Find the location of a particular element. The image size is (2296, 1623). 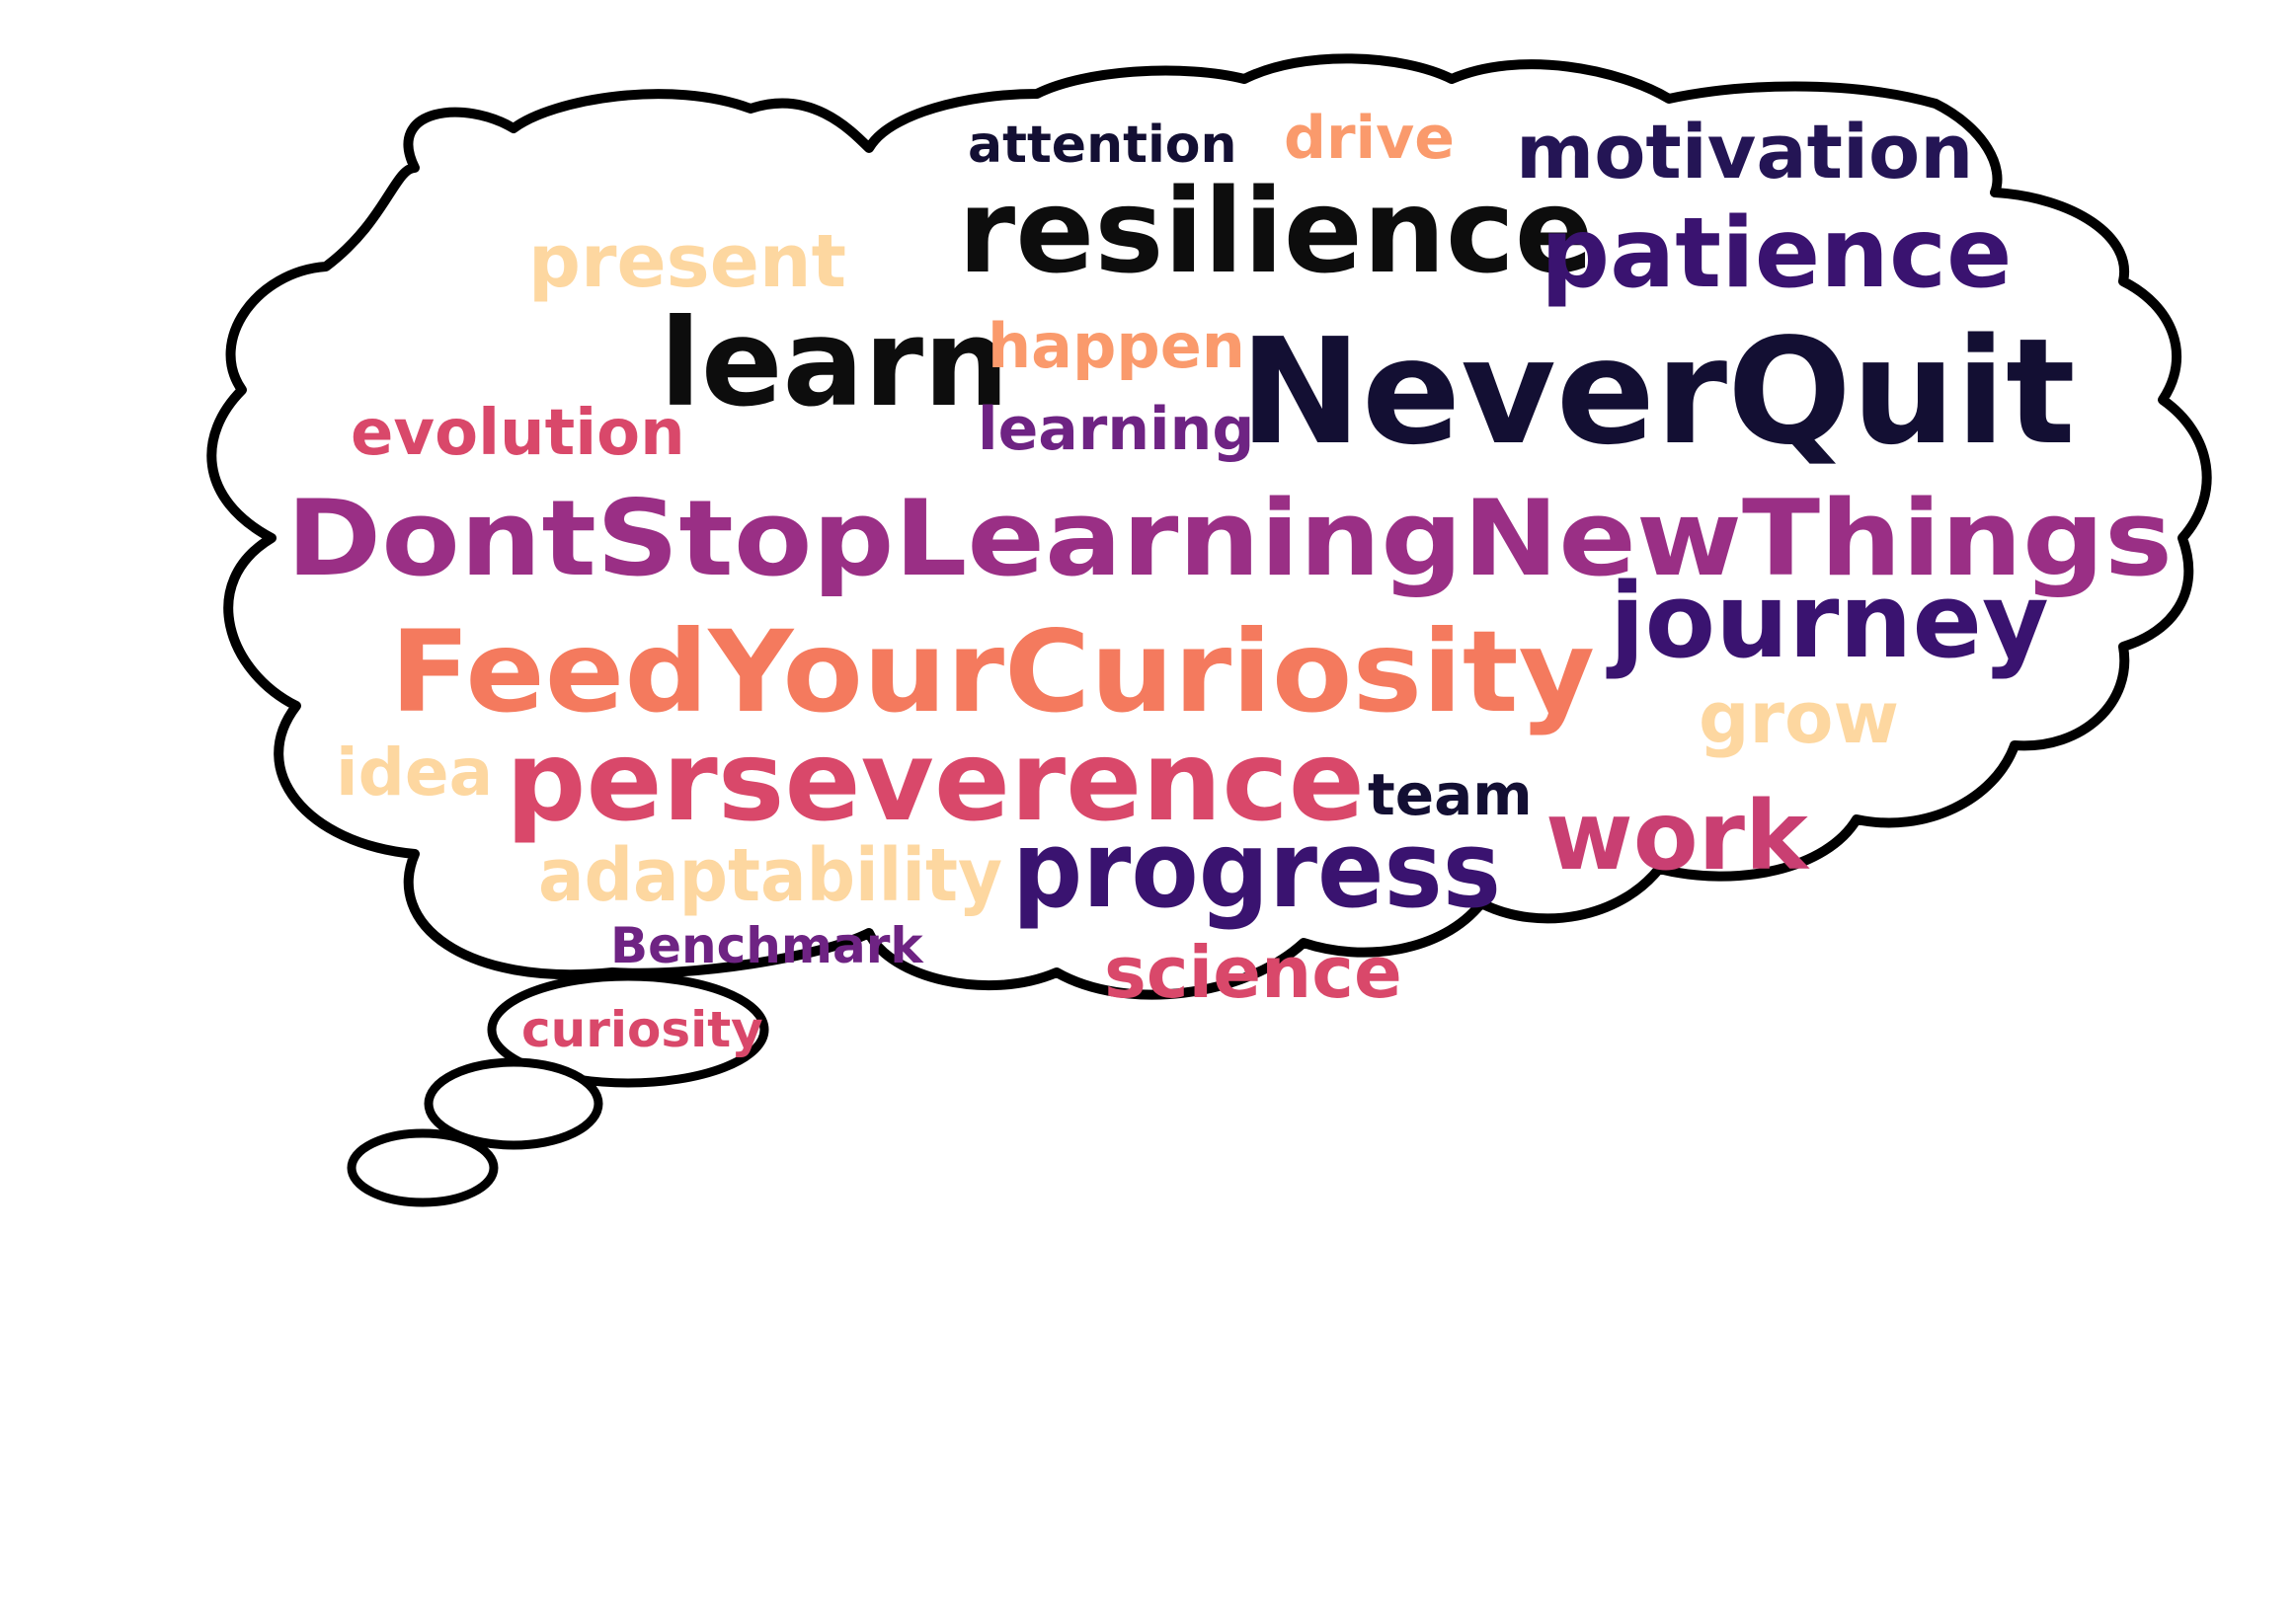

word-dontstop: DontStopLearningNewThings is located at coordinates (1230, 538).